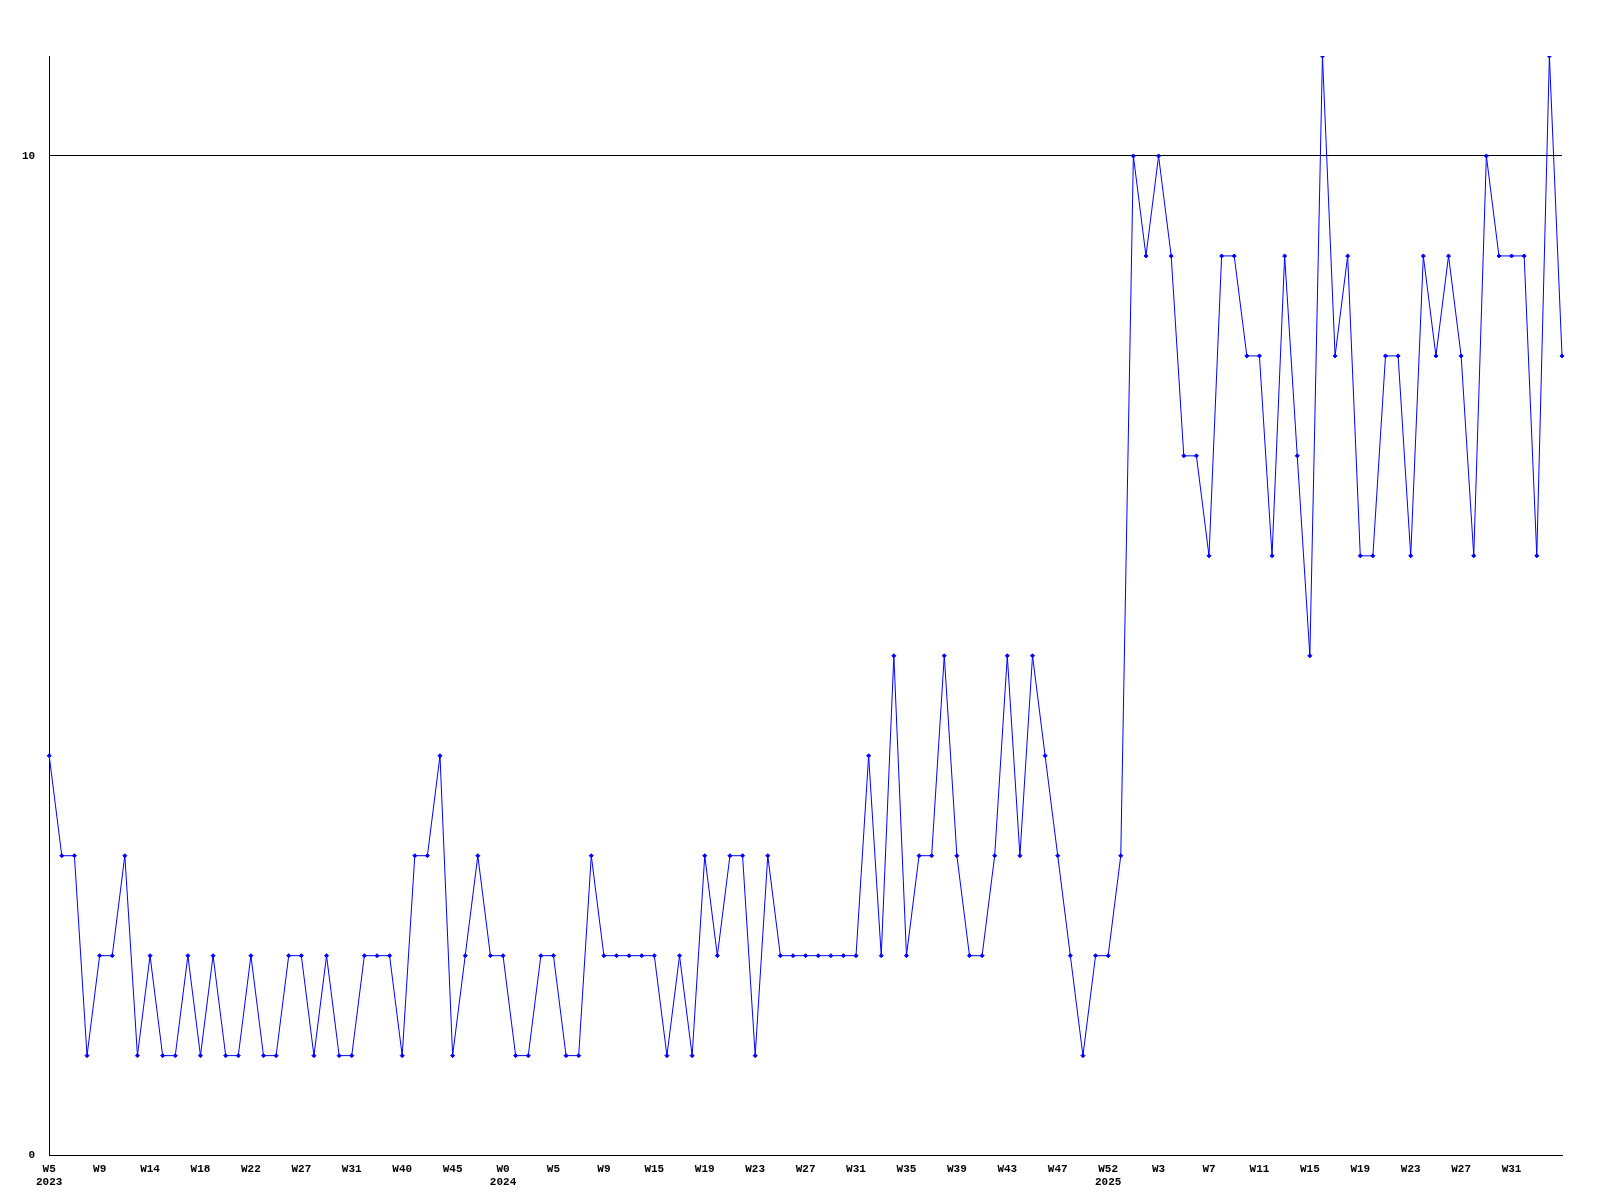  Describe the element at coordinates (200, 1168) in the screenshot. I see `x-tick-label: W18` at that location.